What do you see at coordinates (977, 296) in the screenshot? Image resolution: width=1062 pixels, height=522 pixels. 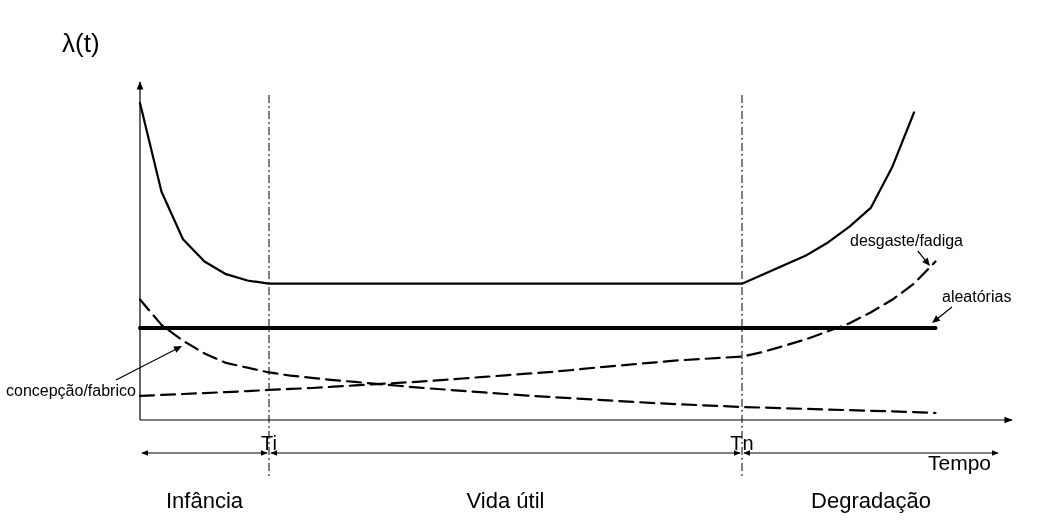 I see `series-label: aleatórias` at bounding box center [977, 296].